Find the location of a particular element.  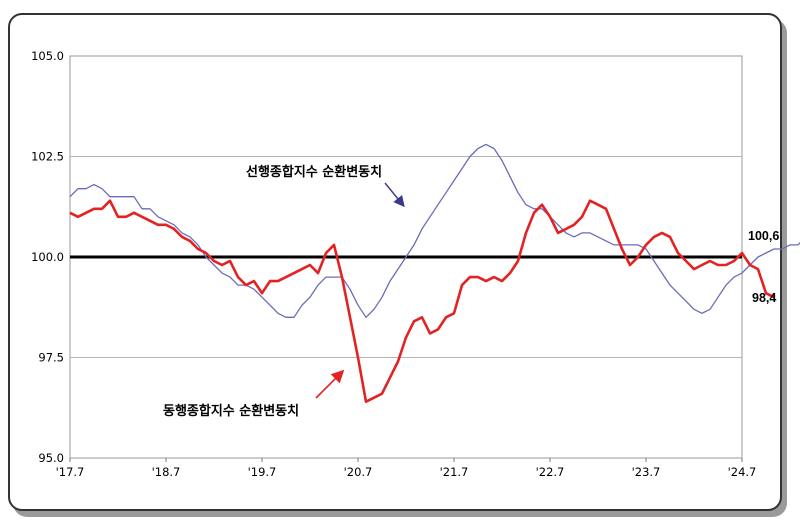

x-tick-label: '24.7 is located at coordinates (742, 472).